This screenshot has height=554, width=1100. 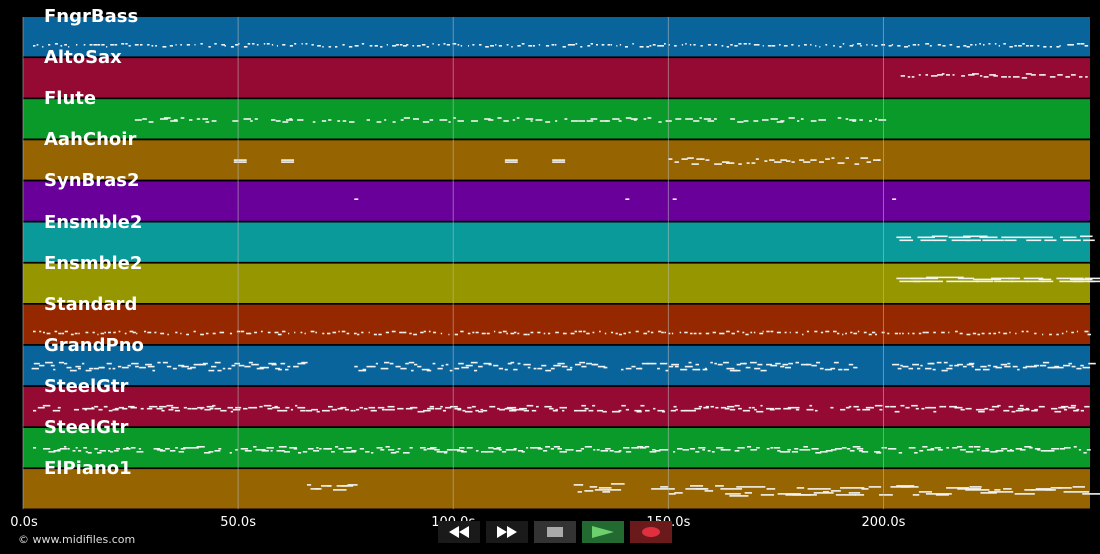 I want to click on record-button, so click(x=651, y=532).